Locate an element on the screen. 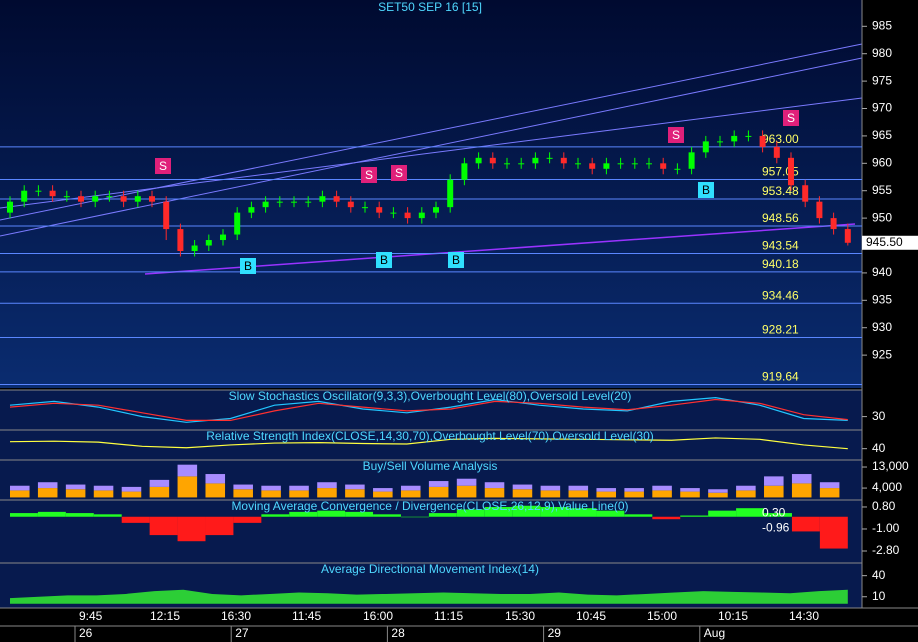  y-tick-label: 0.80 is located at coordinates (884, 506).